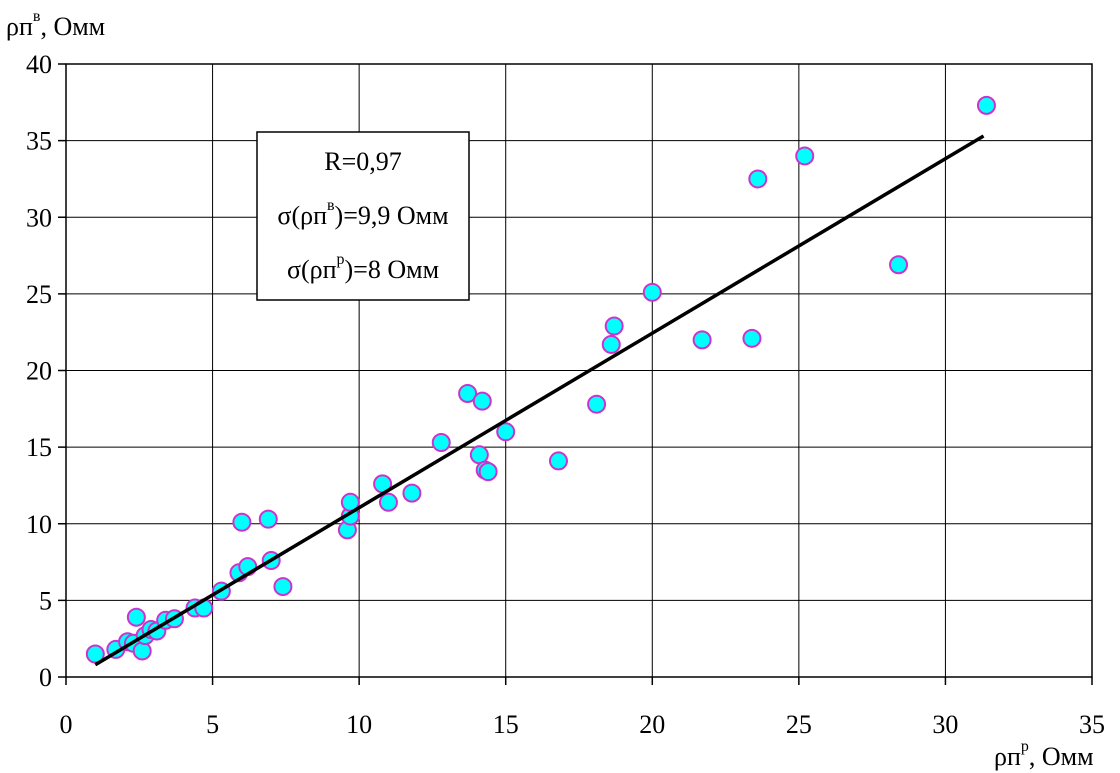 This screenshot has width=1120, height=773. I want to click on sigma-v-text: σ(ρпв)=9,9 Омм, so click(362, 213).